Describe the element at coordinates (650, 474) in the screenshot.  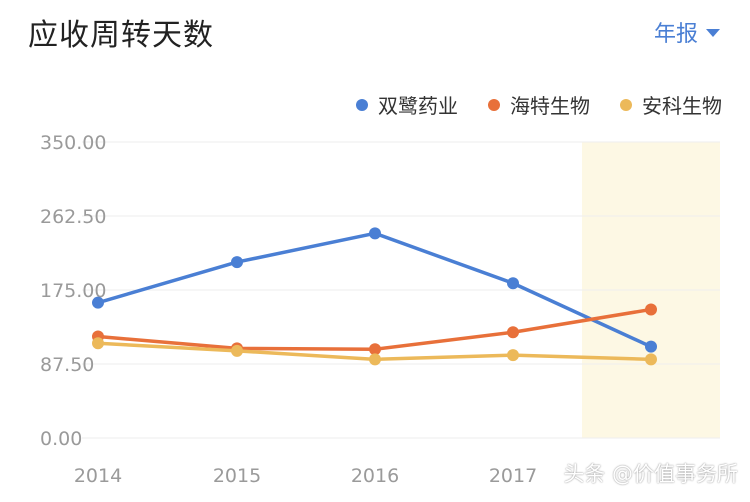
I see `watermark: 头条 @价值事务所` at that location.